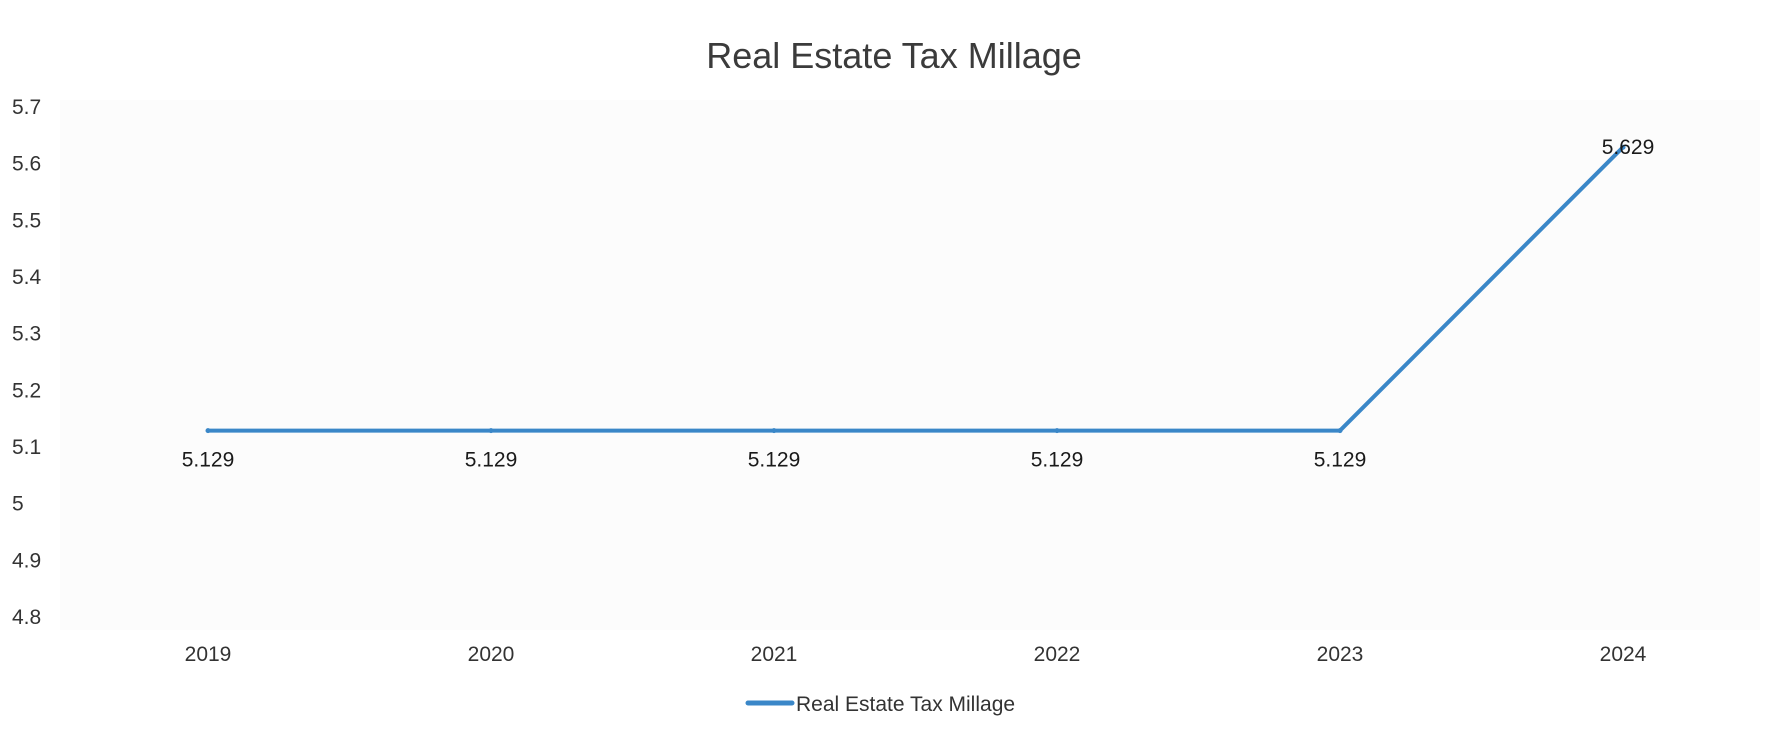 The width and height of the screenshot is (1769, 742). I want to click on chart-title: Real Estate Tax Millage, so click(894, 55).